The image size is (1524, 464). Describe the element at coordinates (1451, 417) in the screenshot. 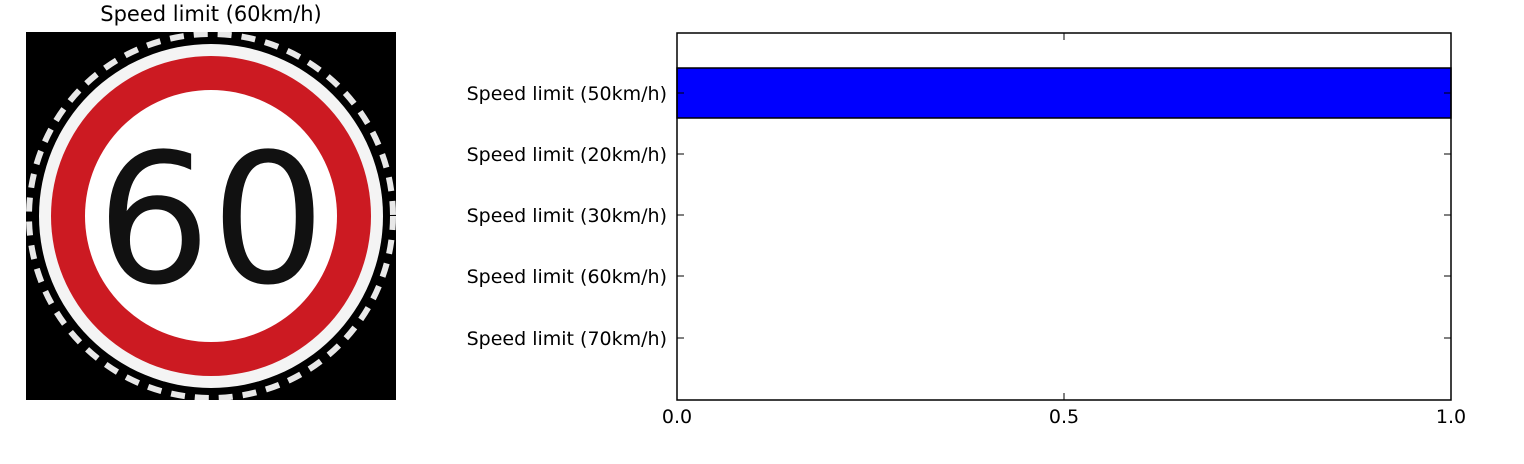

I see `x-tick-label: 1.0` at that location.